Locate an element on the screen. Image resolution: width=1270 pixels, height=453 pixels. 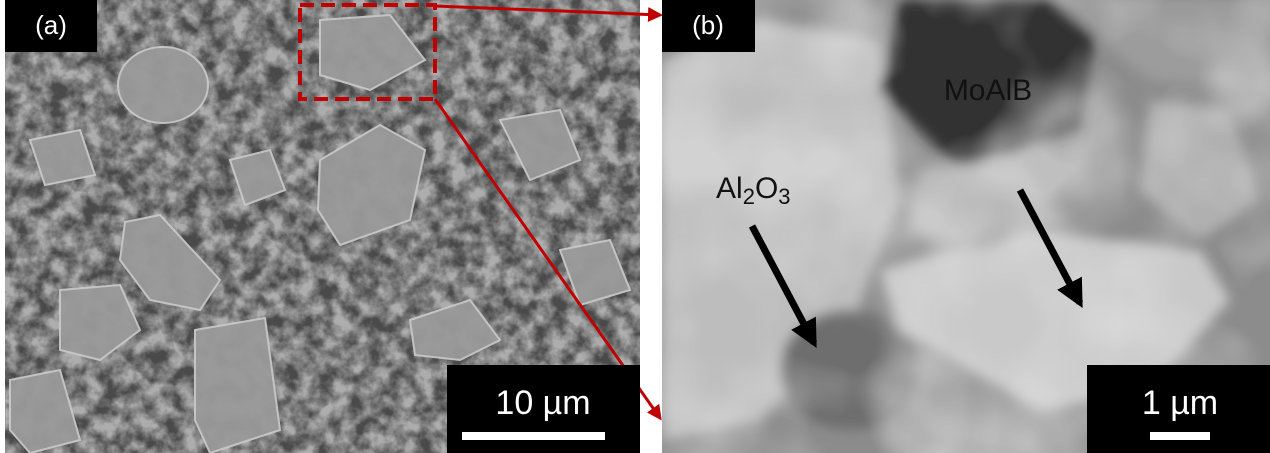
zoom-region is located at coordinates (367, 52).